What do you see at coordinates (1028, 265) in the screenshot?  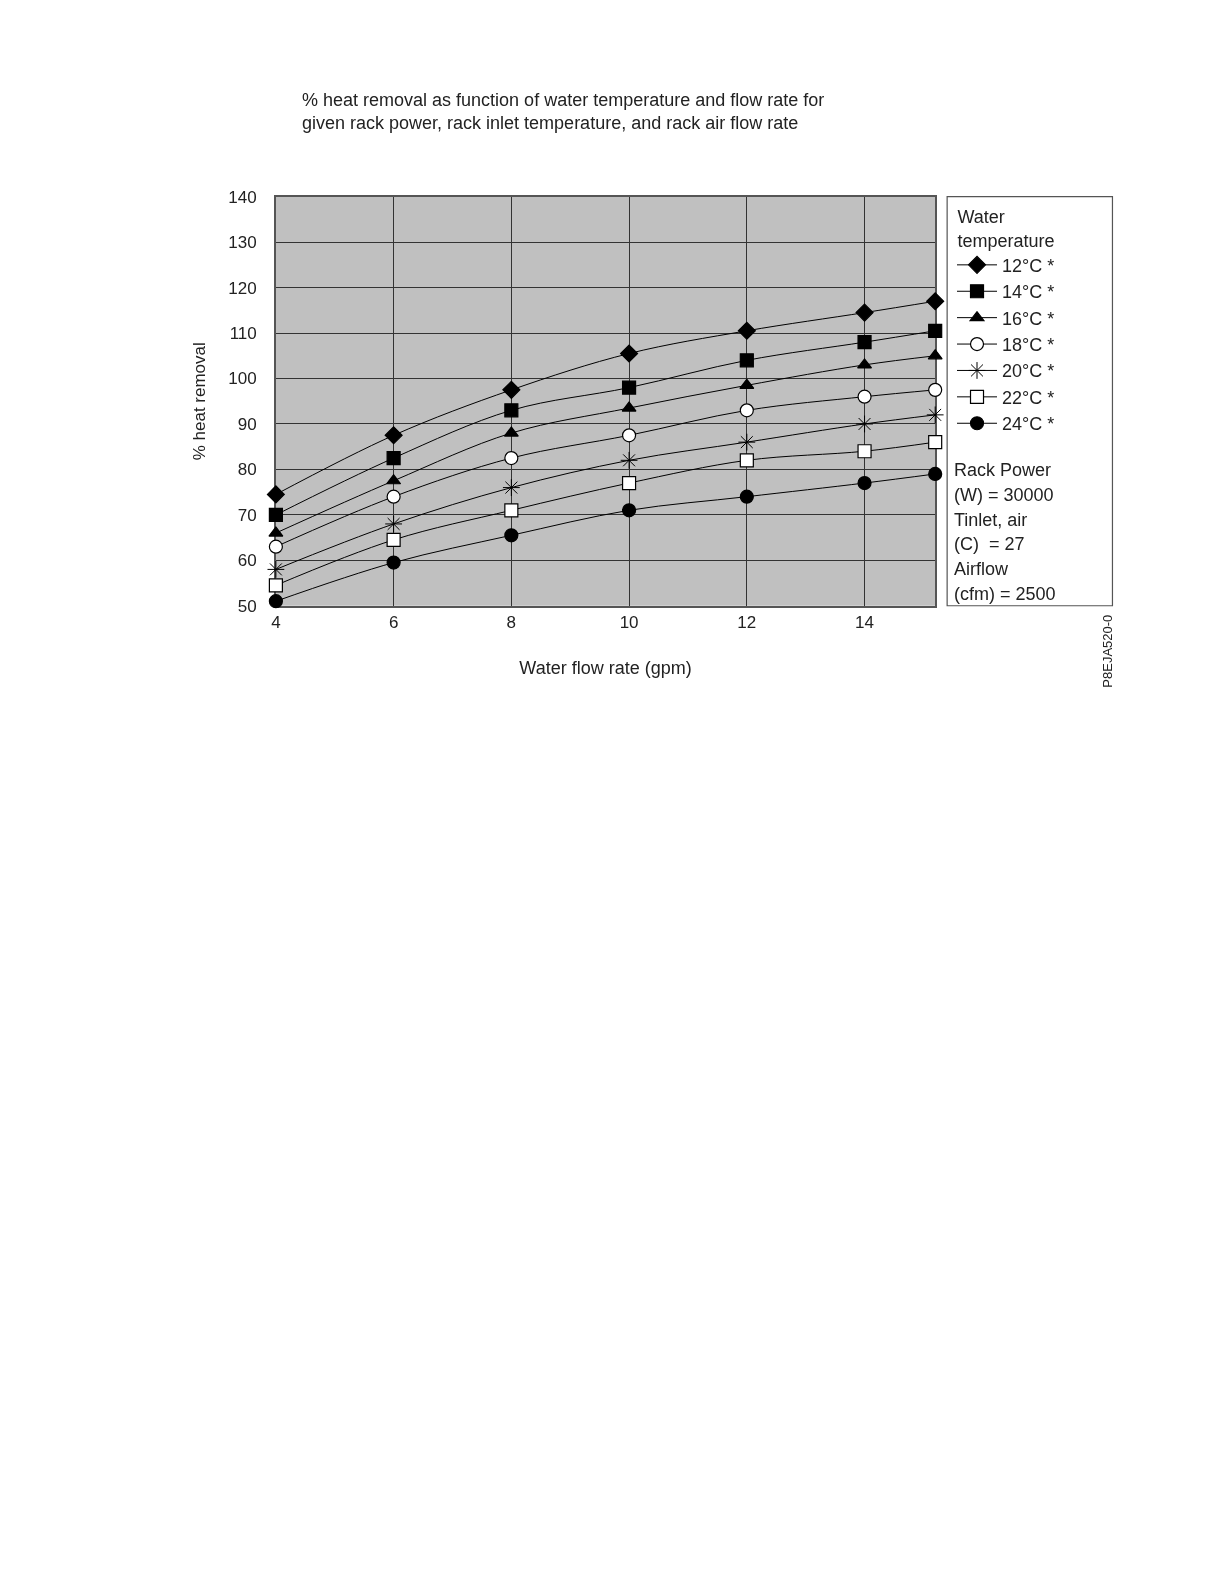 I see `legend-label: 12°C *` at bounding box center [1028, 265].